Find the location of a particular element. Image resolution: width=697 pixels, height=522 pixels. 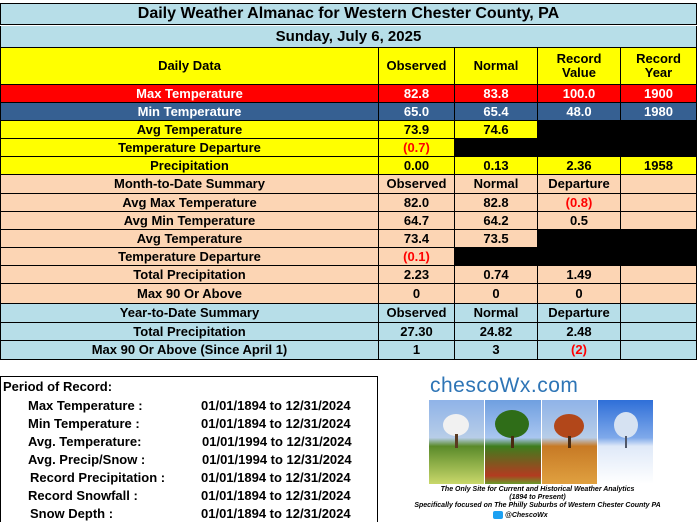

daily-row-observed: 65.0 is located at coordinates (417, 112).